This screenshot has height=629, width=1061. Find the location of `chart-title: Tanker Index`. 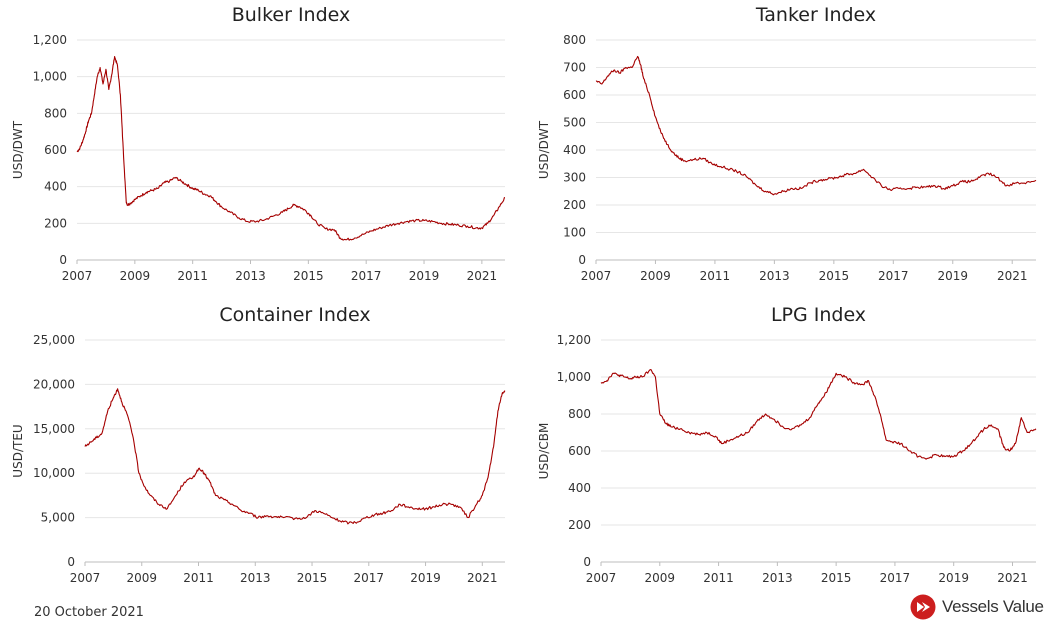

chart-title: Tanker Index is located at coordinates (815, 15).